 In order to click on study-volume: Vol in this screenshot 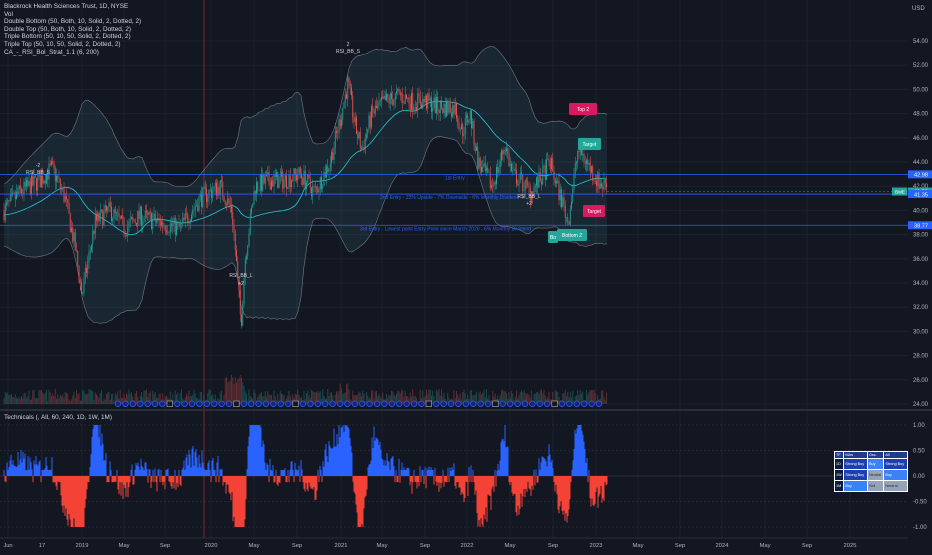, I will do `click(8, 14)`.